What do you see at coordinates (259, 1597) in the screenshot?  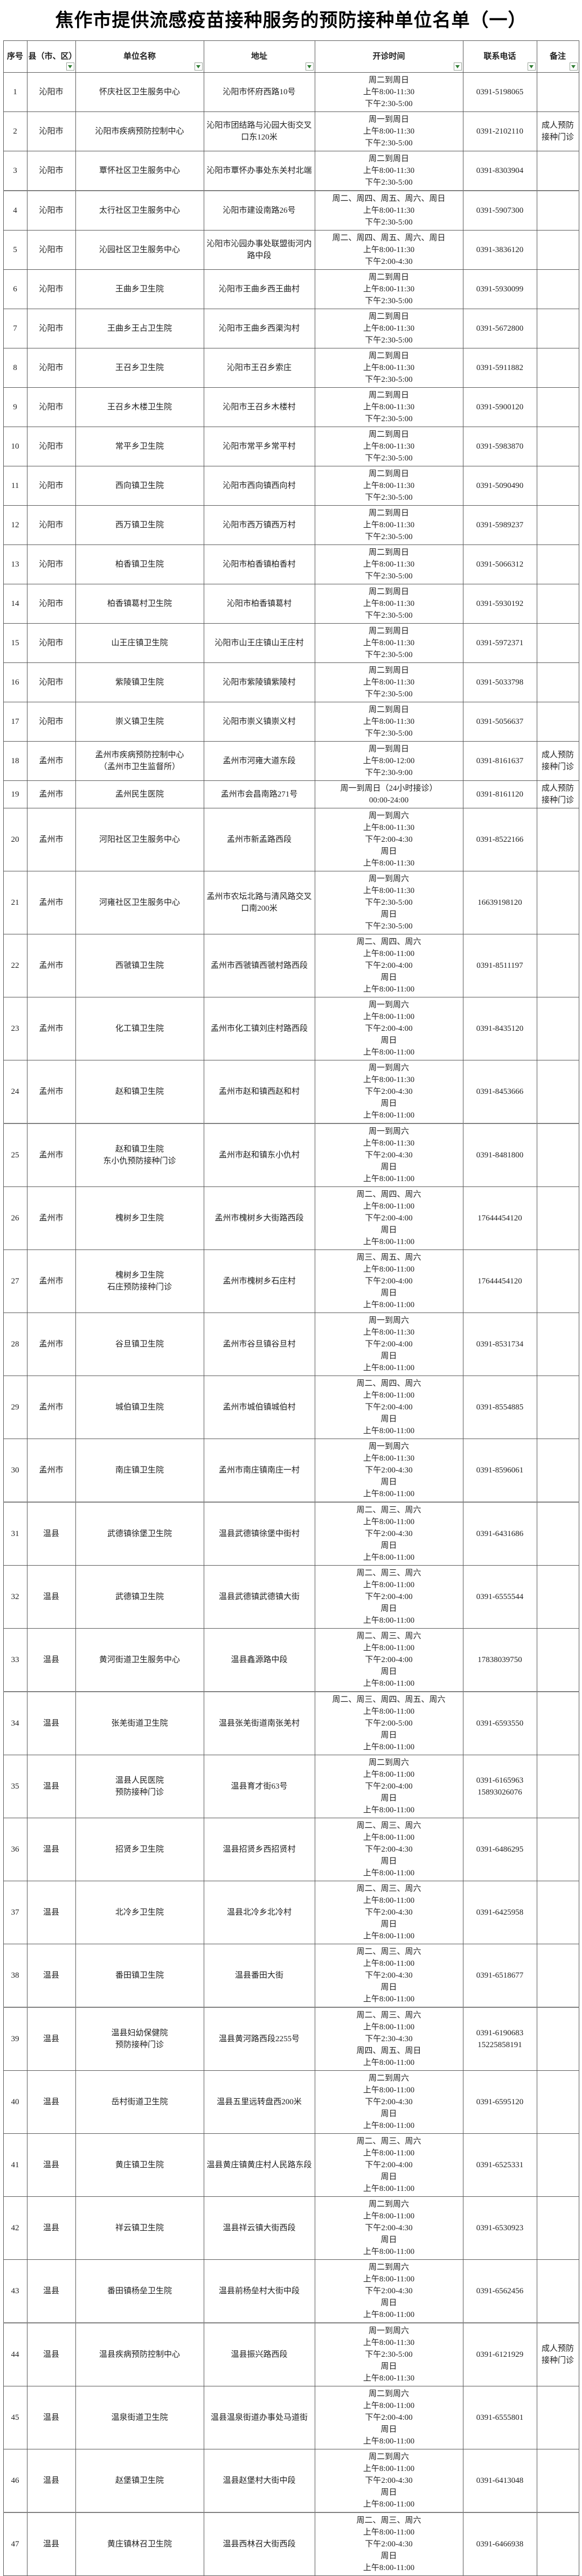 I see `cell-address: 温县武德镇武德镇大街` at bounding box center [259, 1597].